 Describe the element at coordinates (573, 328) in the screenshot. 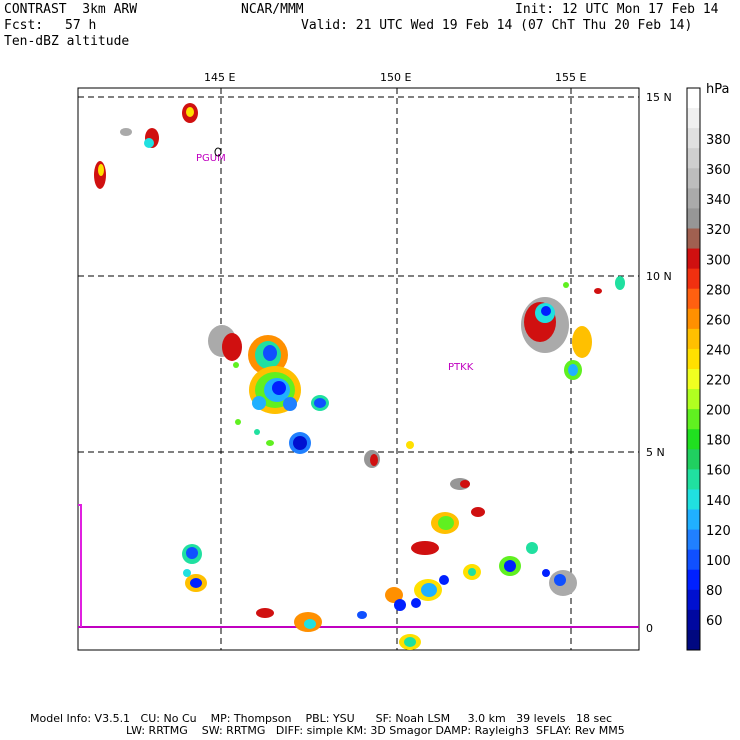

I see `echo-cluster-east` at that location.